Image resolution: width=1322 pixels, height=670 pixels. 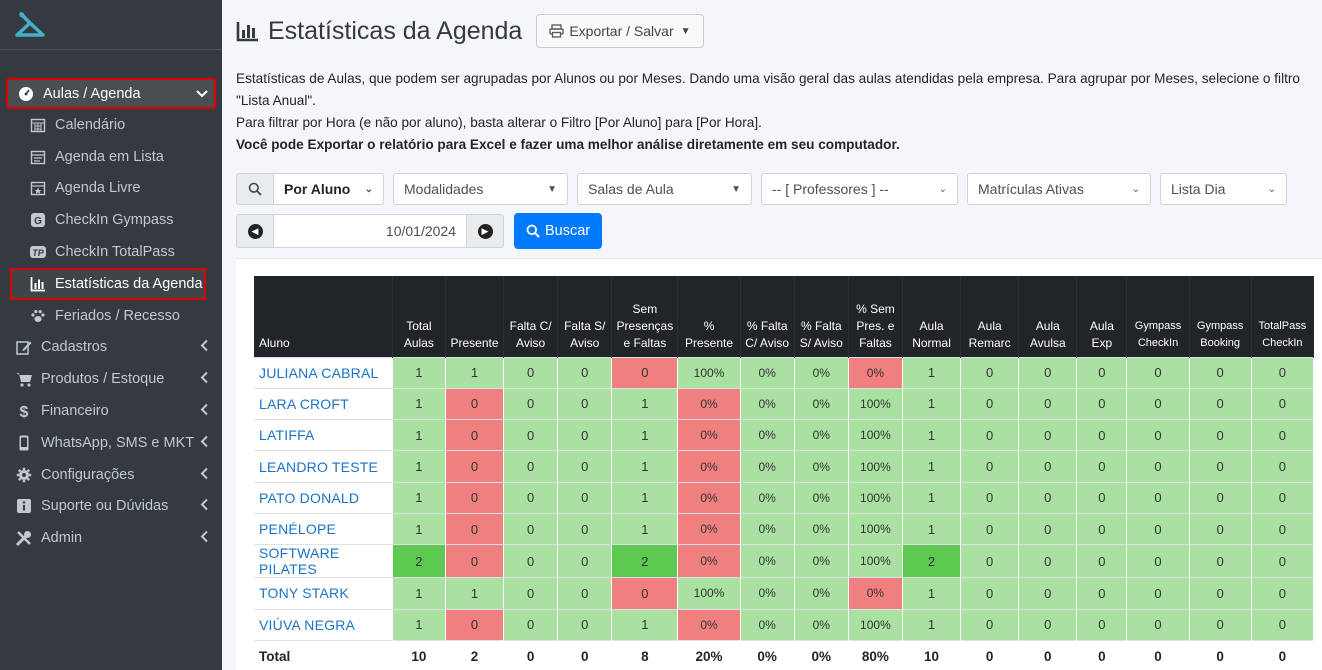 I want to click on professores-select: -- [ Professores ] -- ⌄, so click(x=859, y=189).